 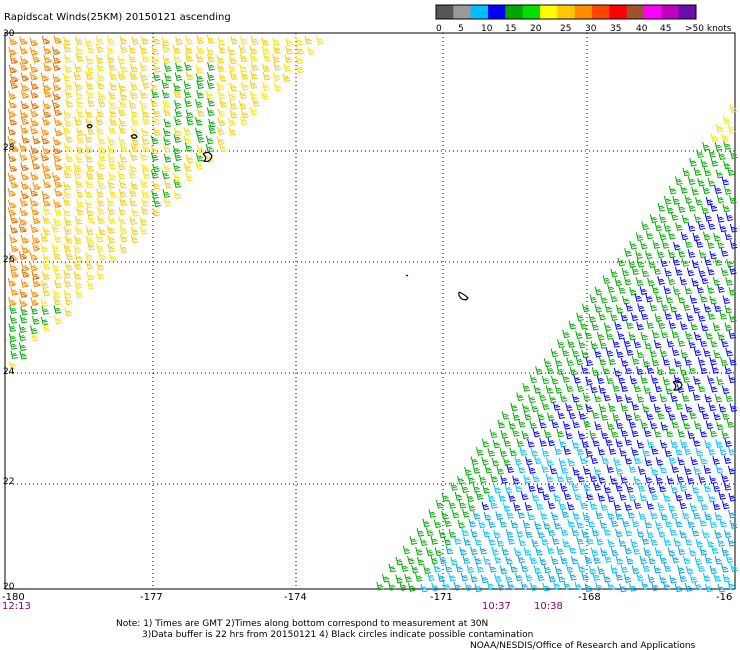 What do you see at coordinates (549, 12) in the screenshot?
I see `legend-swatch` at bounding box center [549, 12].